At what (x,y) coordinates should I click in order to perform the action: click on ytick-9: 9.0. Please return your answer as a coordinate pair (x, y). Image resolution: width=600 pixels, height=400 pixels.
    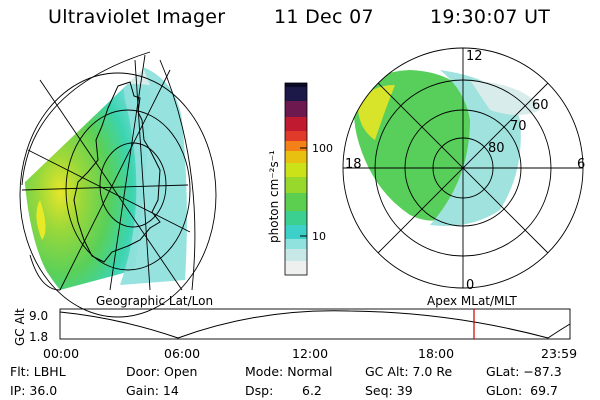
    Looking at the image, I should click on (38, 316).